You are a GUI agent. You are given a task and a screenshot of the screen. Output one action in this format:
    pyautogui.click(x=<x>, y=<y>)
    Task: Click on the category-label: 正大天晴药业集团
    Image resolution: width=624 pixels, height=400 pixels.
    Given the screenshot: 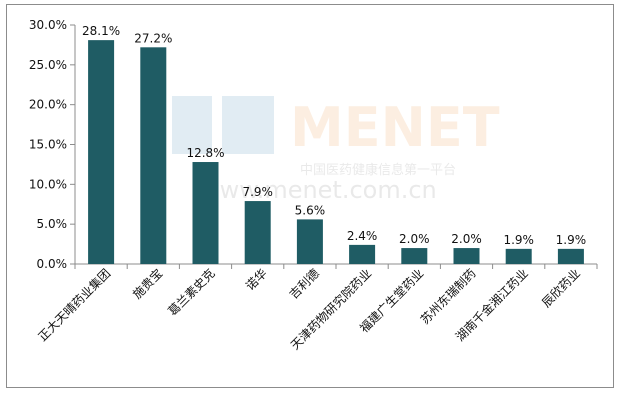 What is the action you would take?
    pyautogui.click(x=74, y=305)
    